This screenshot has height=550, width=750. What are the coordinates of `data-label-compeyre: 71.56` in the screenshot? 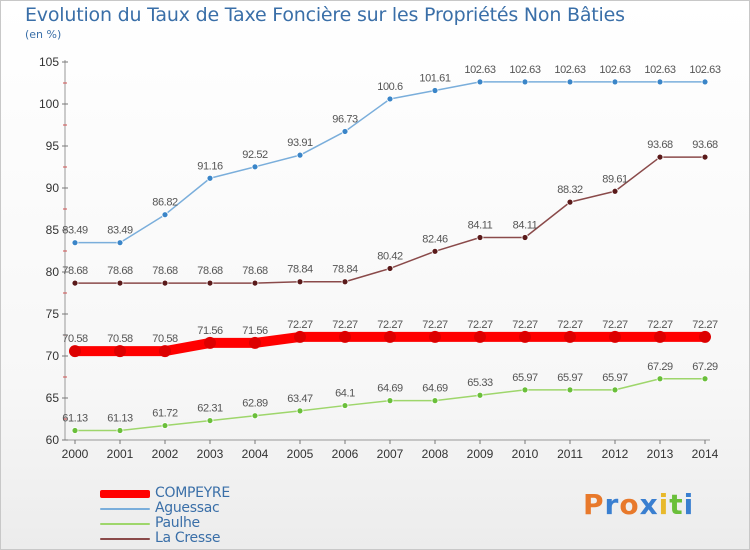 It's located at (210, 331).